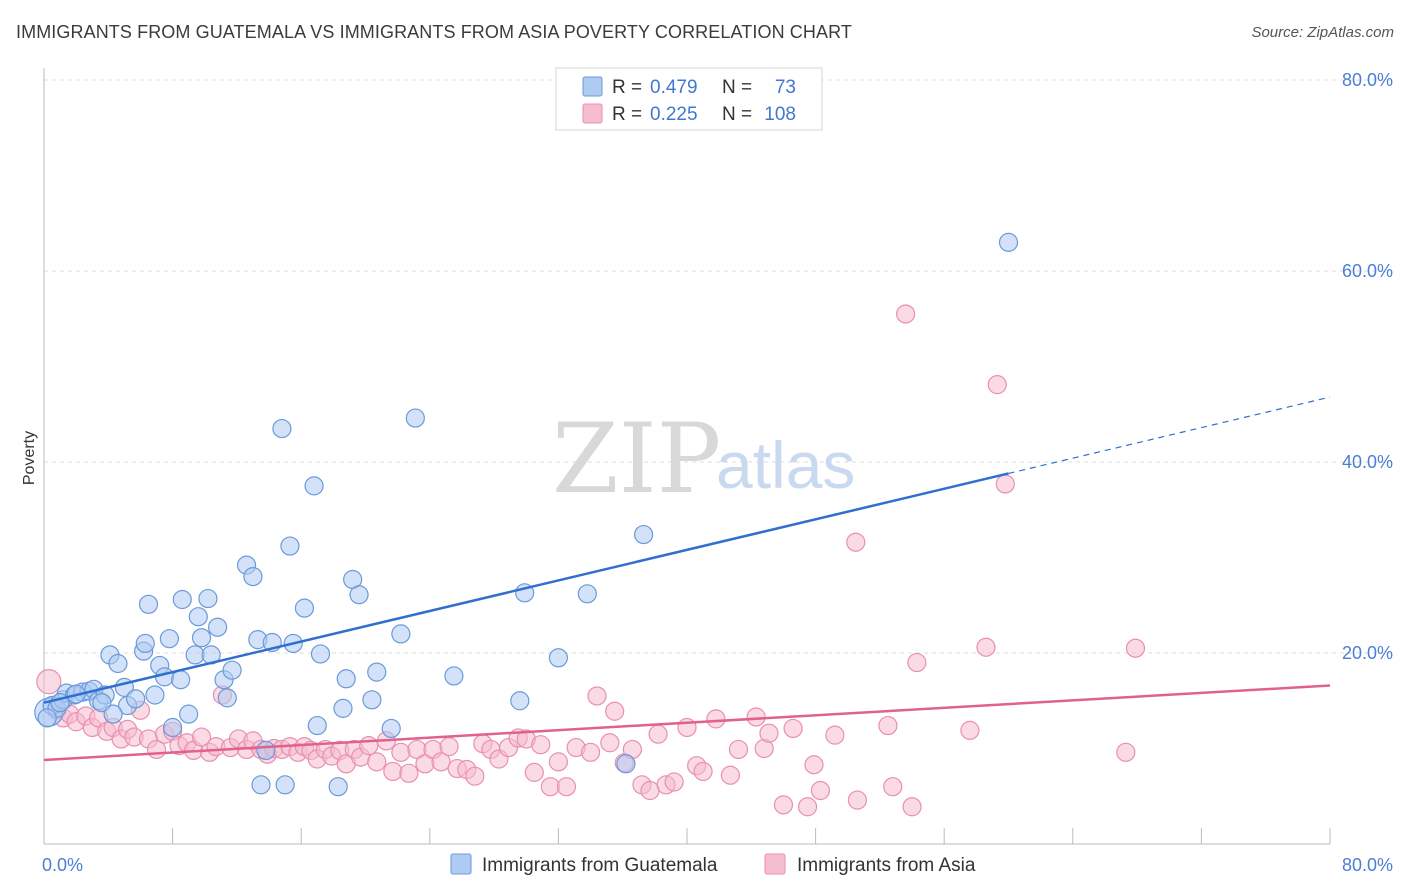 This screenshot has height=892, width=1406. I want to click on guatemala-trendline-extension, so click(1169, 435).